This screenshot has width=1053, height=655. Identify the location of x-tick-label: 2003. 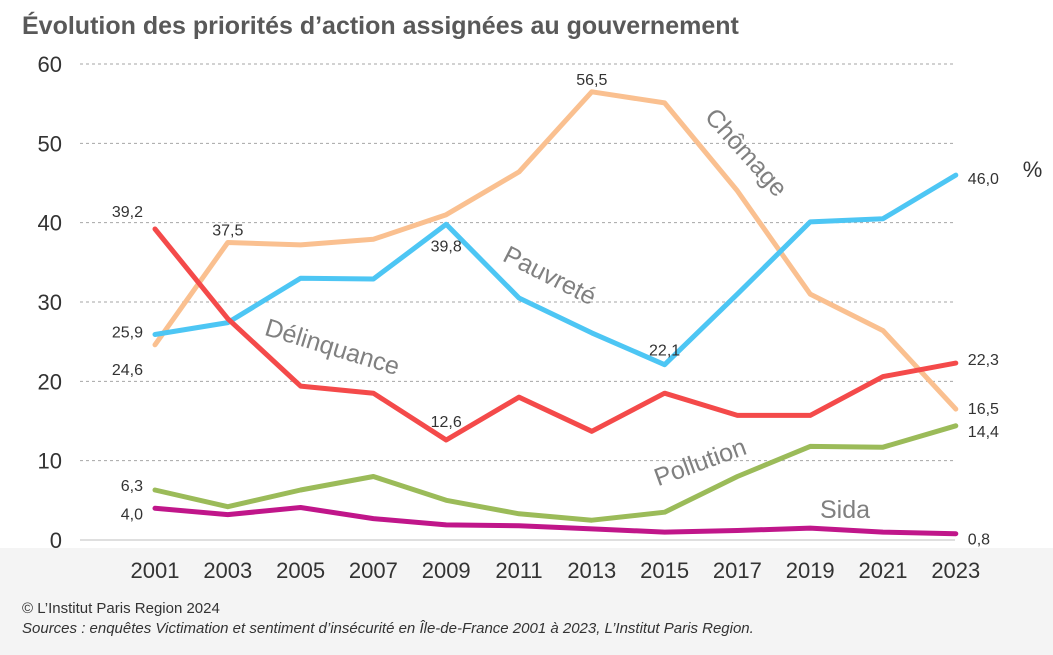
(227, 570).